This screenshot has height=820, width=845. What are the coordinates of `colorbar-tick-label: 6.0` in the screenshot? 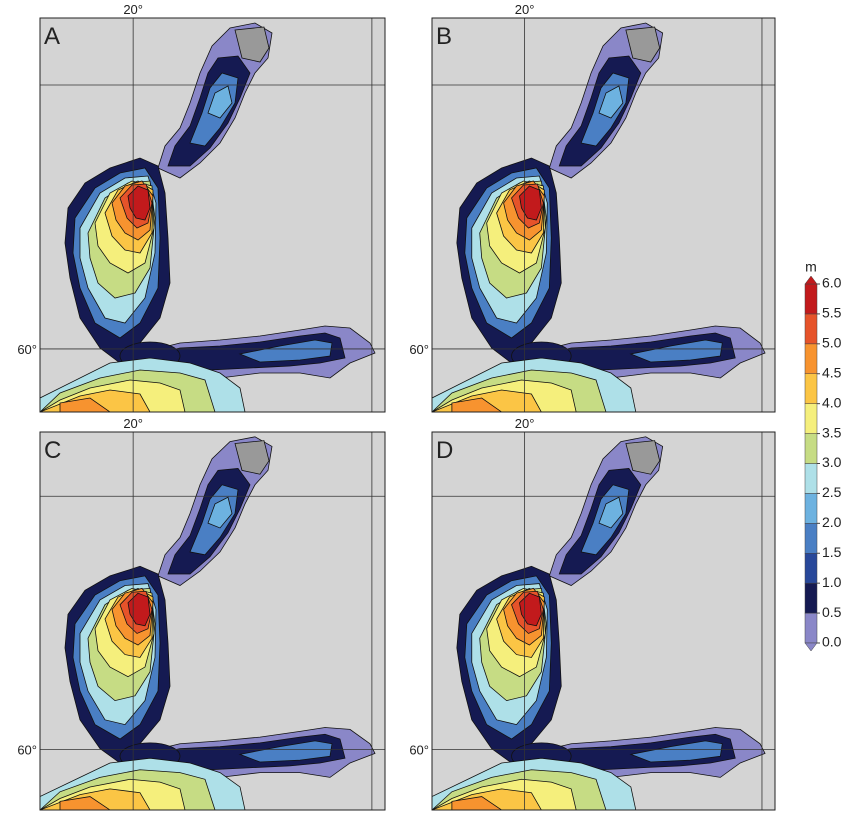 It's located at (832, 283).